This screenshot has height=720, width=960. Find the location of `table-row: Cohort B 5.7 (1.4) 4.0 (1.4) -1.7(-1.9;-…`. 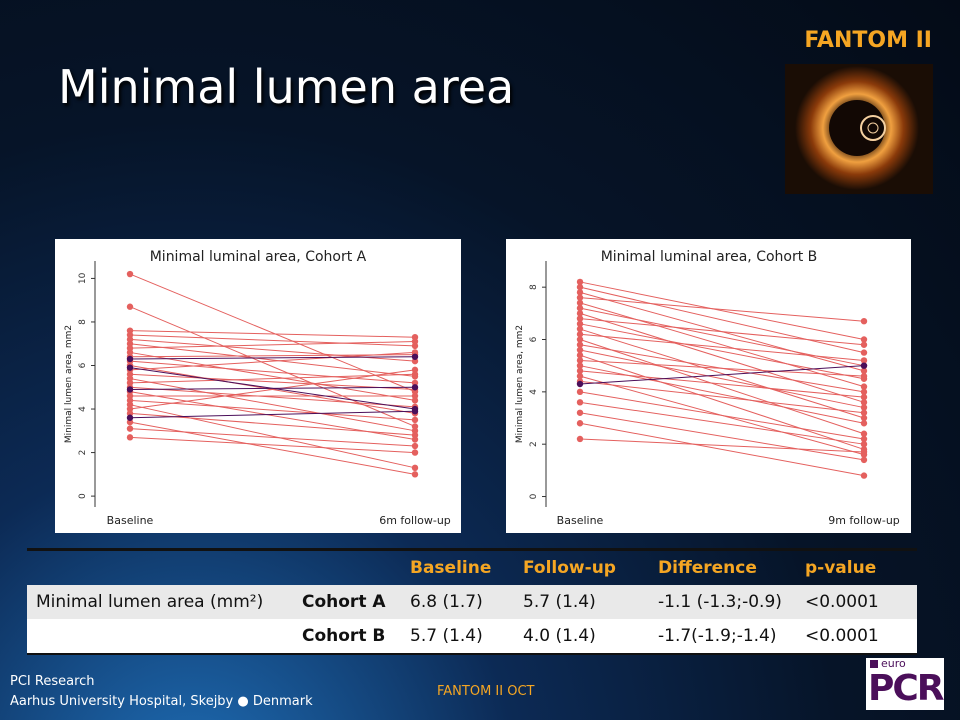

table-row: Cohort B 5.7 (1.4) 4.0 (1.4) -1.7(-1.9;-… is located at coordinates (472, 637).